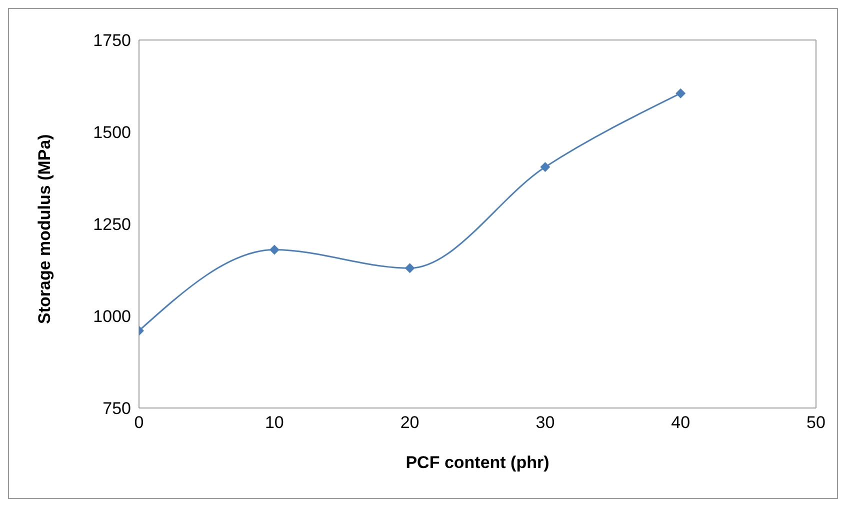  I want to click on x-tick-label: 0, so click(139, 422).